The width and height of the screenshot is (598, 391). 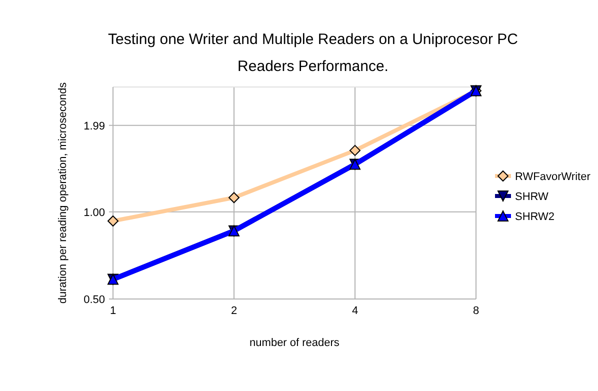 What do you see at coordinates (313, 39) in the screenshot?
I see `chart-title: Testing one Writer and Multiple Readers on a Uniprocesor PC` at bounding box center [313, 39].